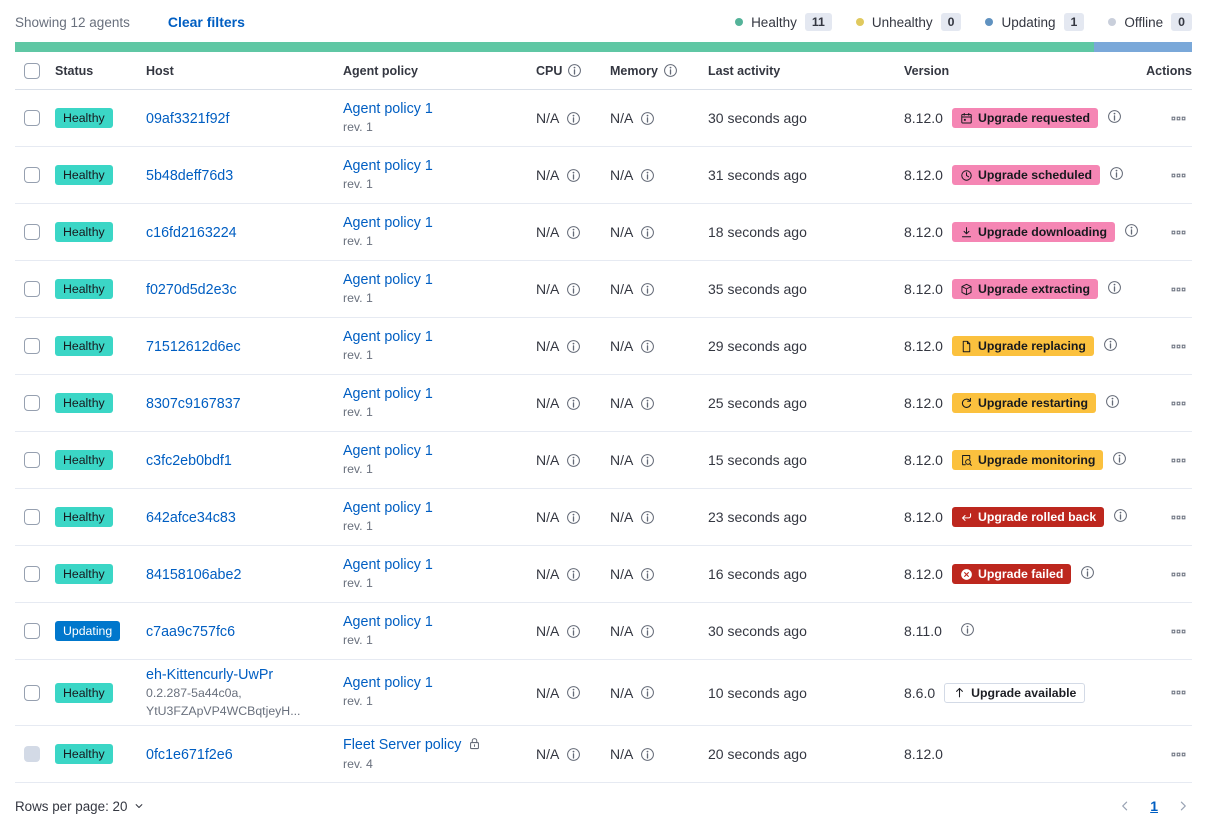 This screenshot has width=1225, height=838. Describe the element at coordinates (191, 517) in the screenshot. I see `host-link: 642afce34c83` at that location.